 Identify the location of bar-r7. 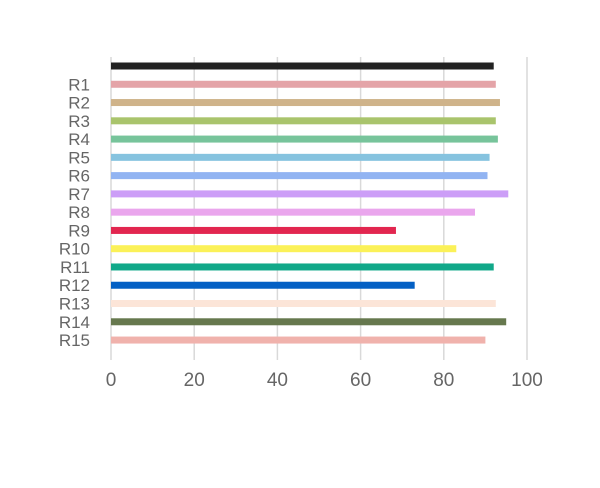
(310, 194).